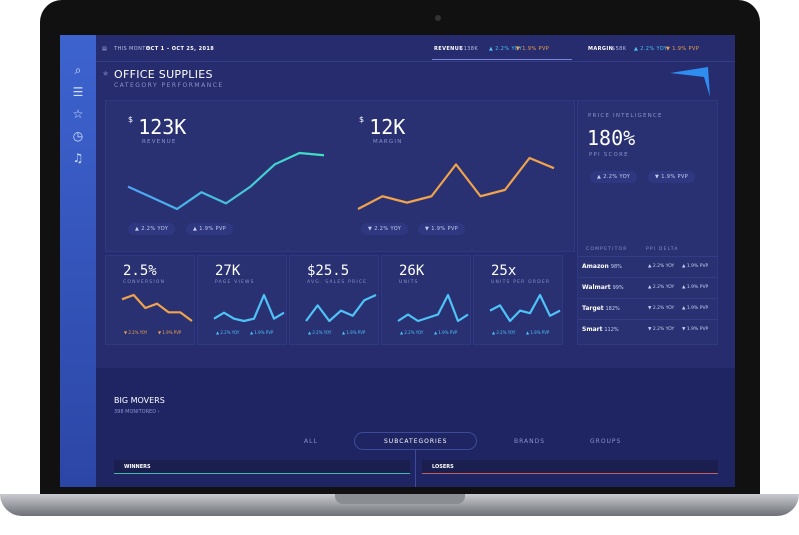  Describe the element at coordinates (162, 127) in the screenshot. I see `revenue-value: 123K` at that location.